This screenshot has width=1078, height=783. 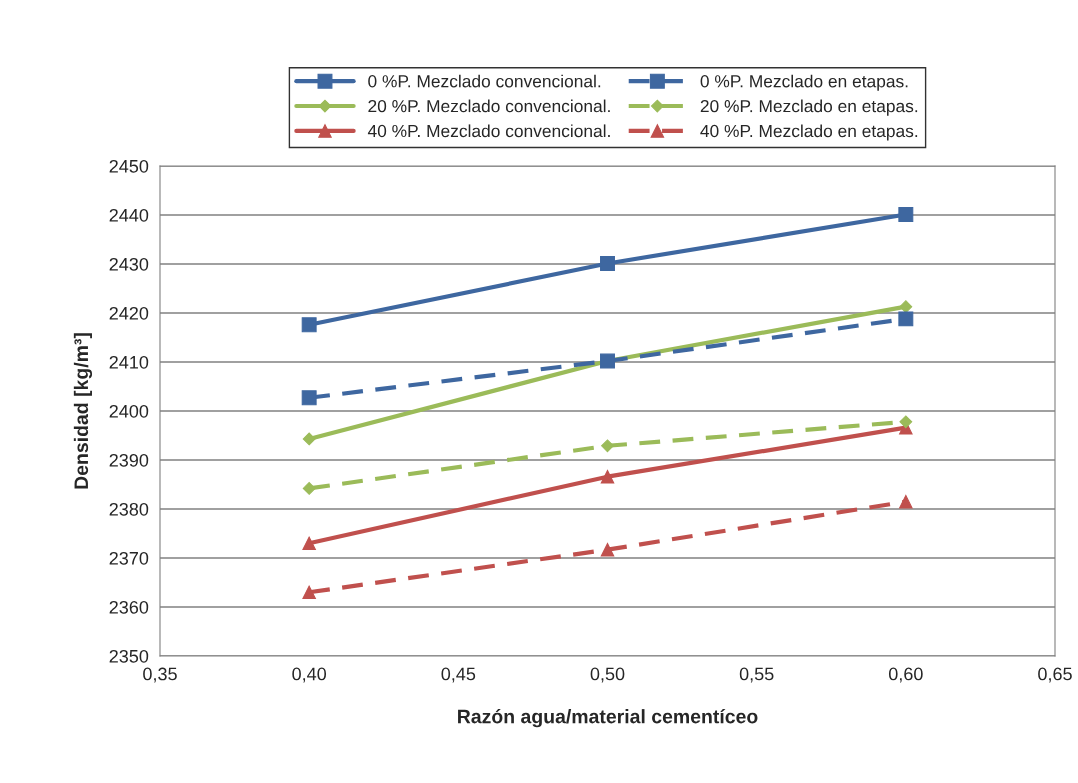 What do you see at coordinates (484, 81) in the screenshot?
I see `legend-label: 0 %P. Mezclado convencional.` at bounding box center [484, 81].